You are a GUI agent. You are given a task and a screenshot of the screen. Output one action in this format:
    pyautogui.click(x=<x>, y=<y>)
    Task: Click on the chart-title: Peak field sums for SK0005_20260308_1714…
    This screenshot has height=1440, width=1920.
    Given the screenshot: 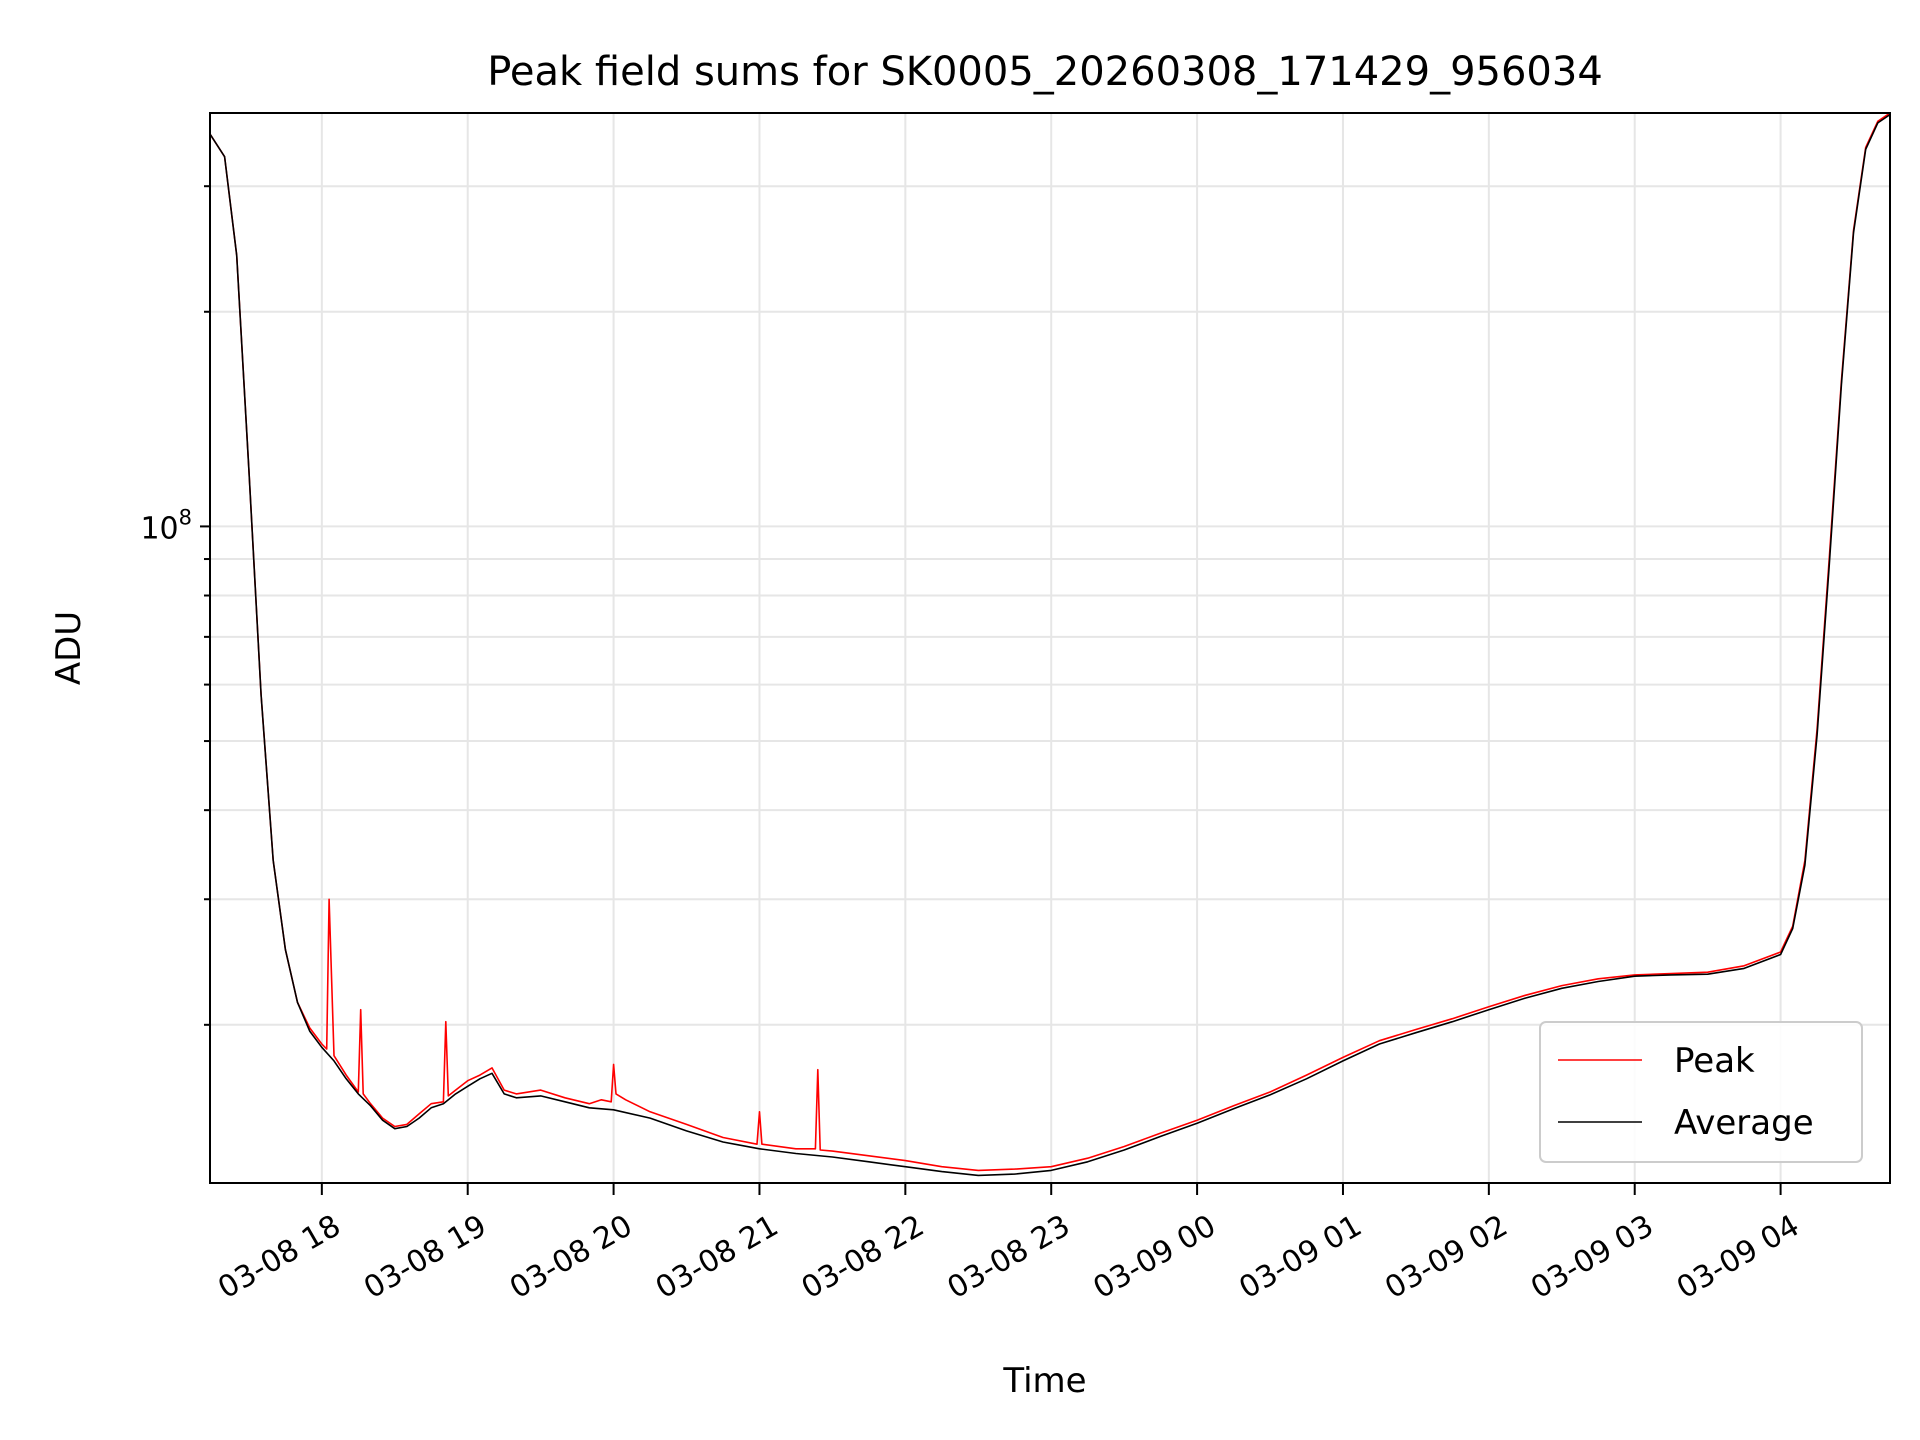 What is the action you would take?
    pyautogui.click(x=1045, y=72)
    